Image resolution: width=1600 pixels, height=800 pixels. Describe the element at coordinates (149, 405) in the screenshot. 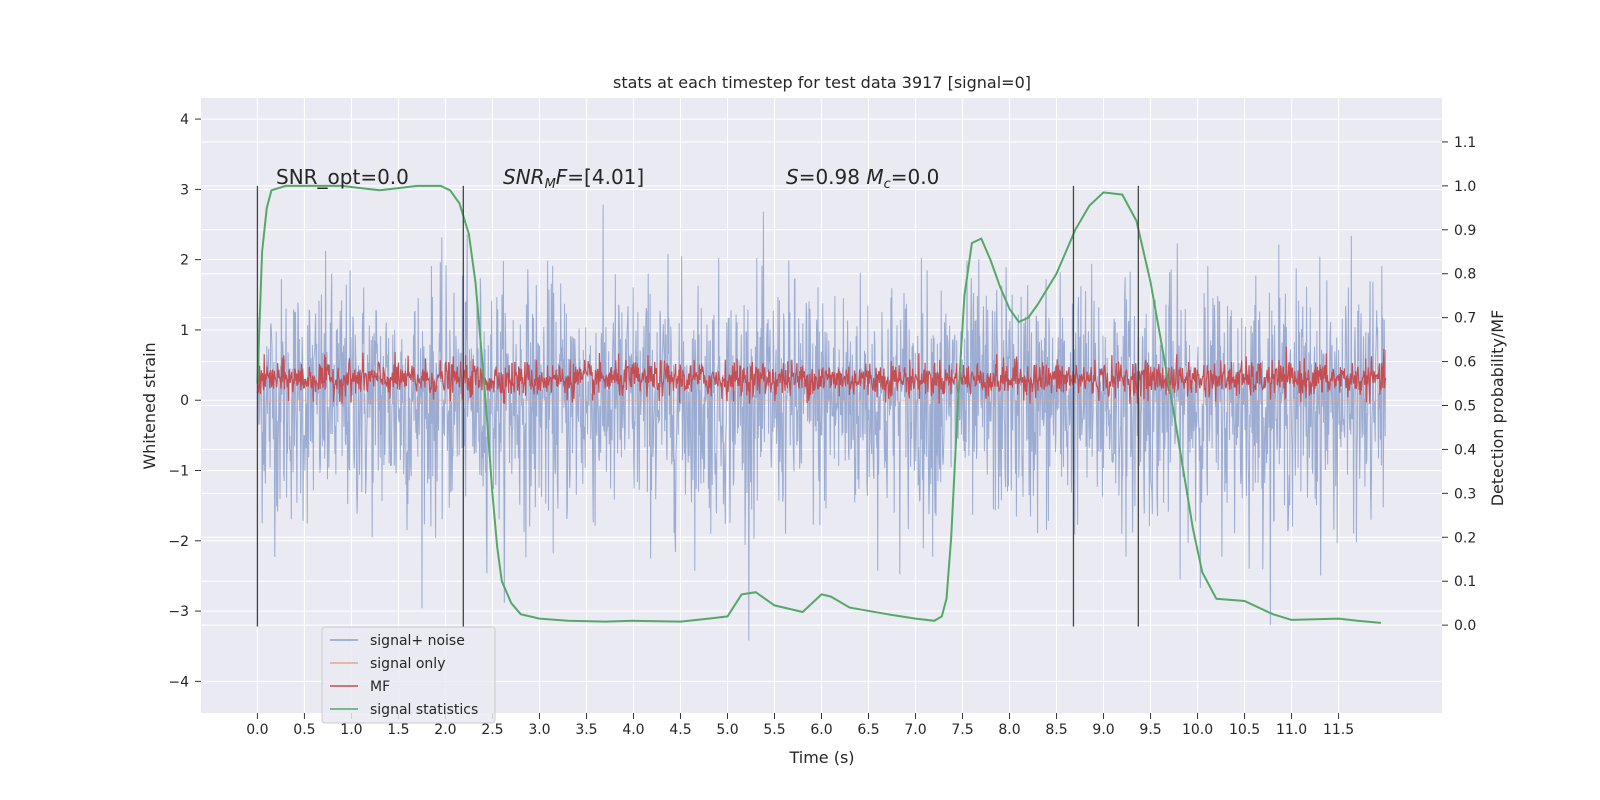

I see `y-left-axis-label: Whitened strain` at that location.